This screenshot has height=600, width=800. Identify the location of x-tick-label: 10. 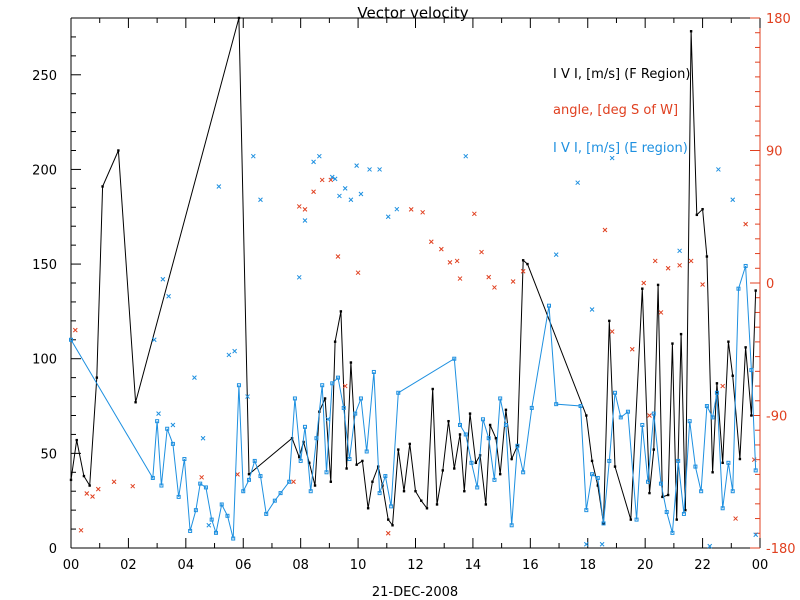
(358, 565).